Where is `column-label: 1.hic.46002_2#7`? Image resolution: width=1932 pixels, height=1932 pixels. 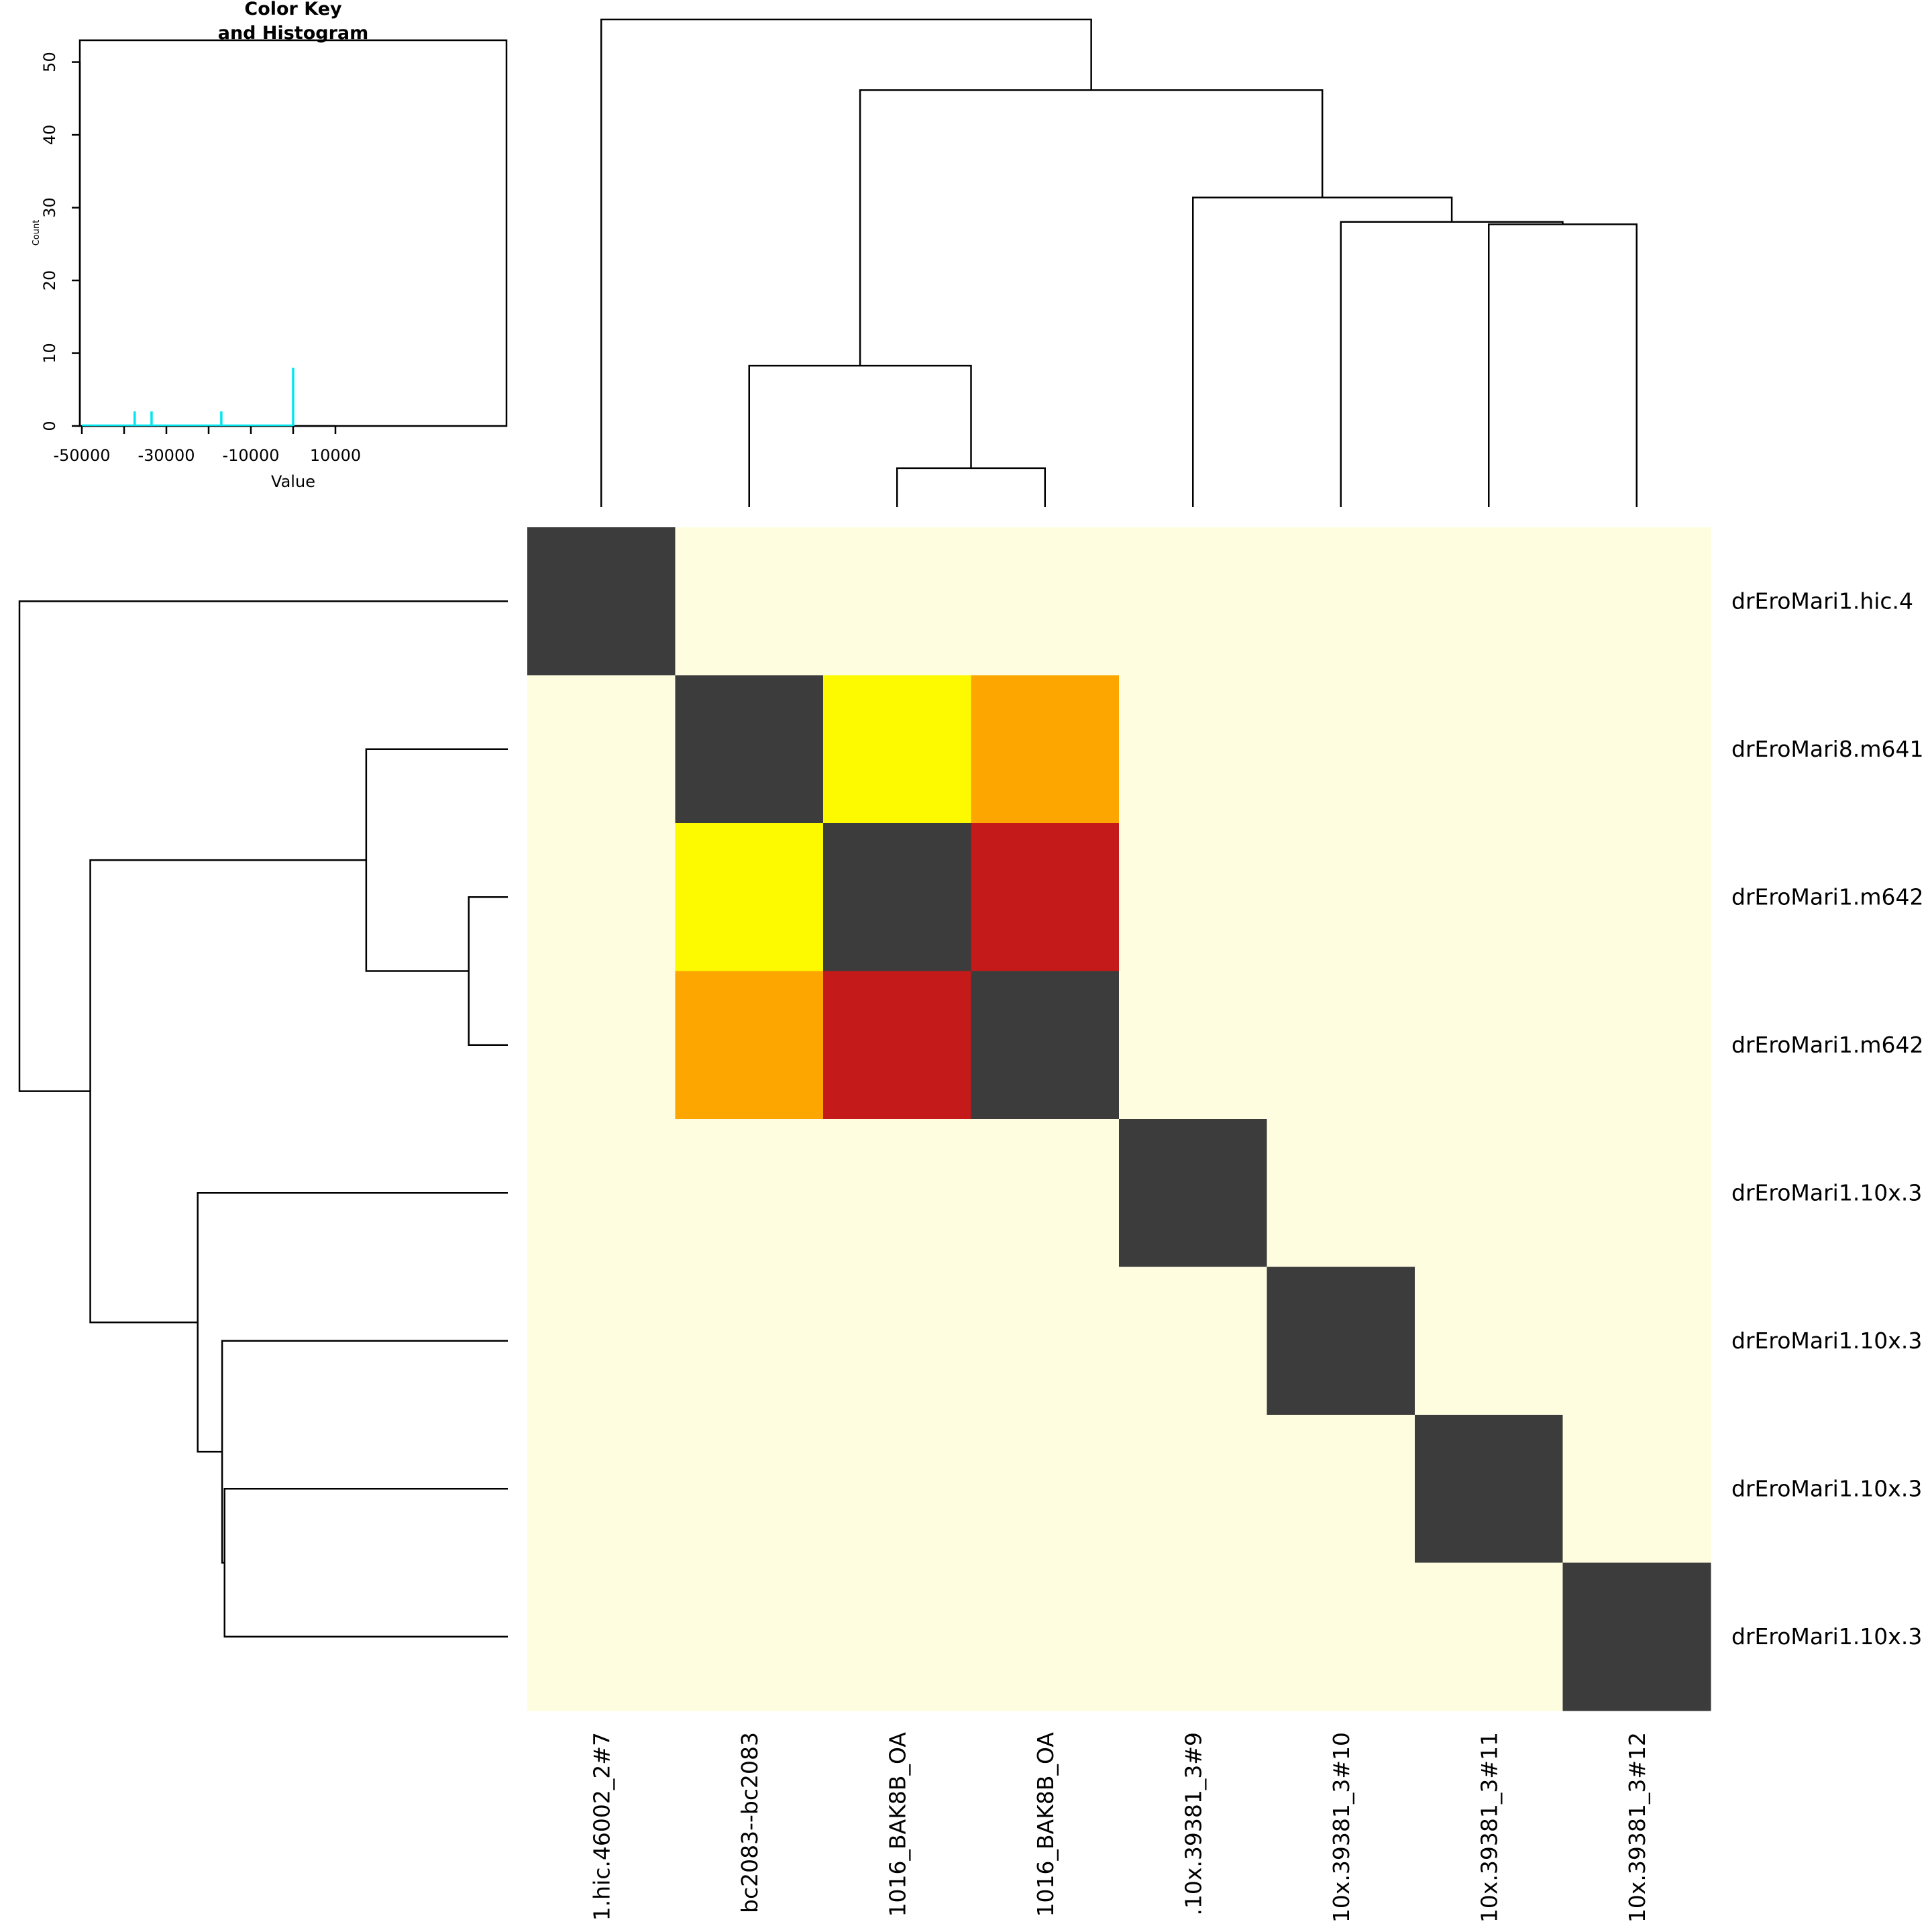
column-label: 1.hic.46002_2#7 is located at coordinates (601, 1826).